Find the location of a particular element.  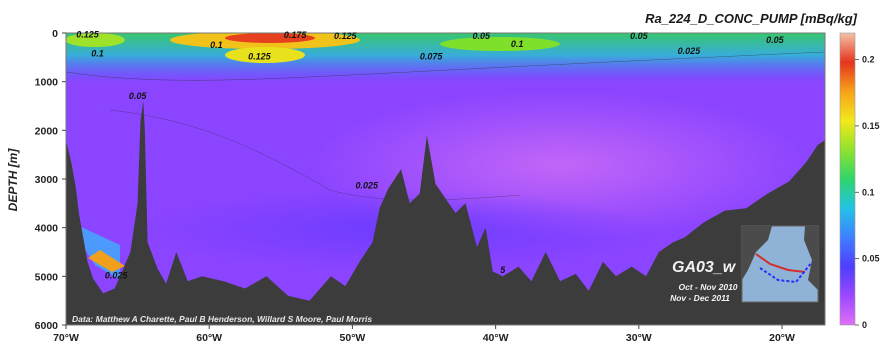

y-tick-label: 3000 is located at coordinates (47, 180).